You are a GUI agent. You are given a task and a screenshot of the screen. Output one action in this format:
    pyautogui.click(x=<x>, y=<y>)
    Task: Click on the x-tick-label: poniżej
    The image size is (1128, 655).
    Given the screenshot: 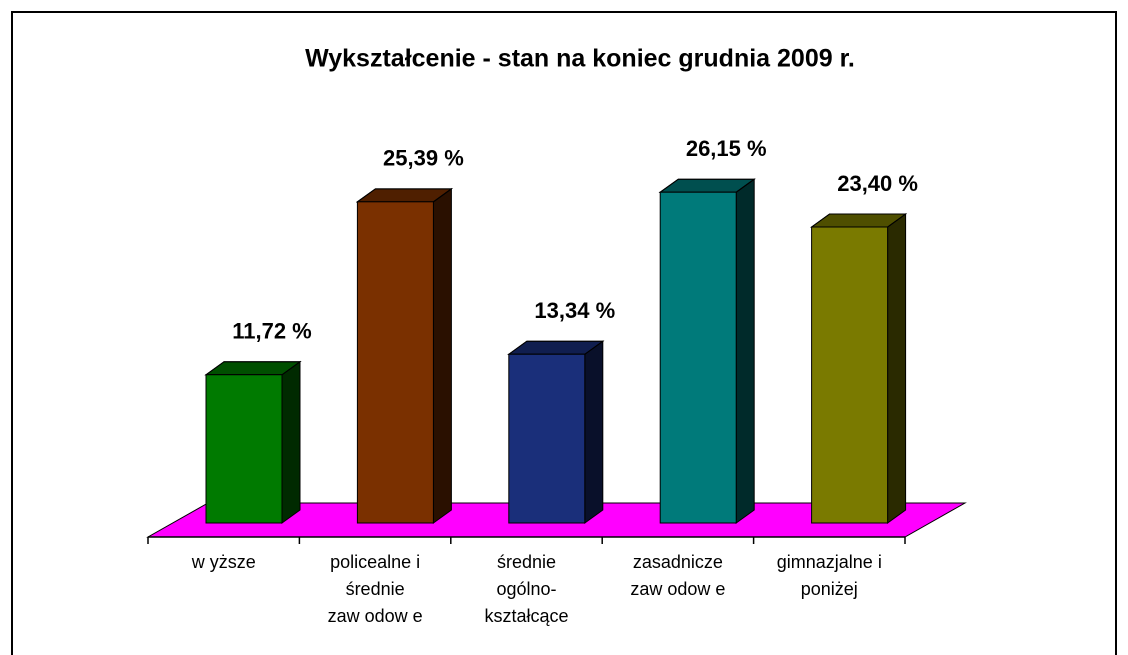 What is the action you would take?
    pyautogui.click(x=829, y=589)
    